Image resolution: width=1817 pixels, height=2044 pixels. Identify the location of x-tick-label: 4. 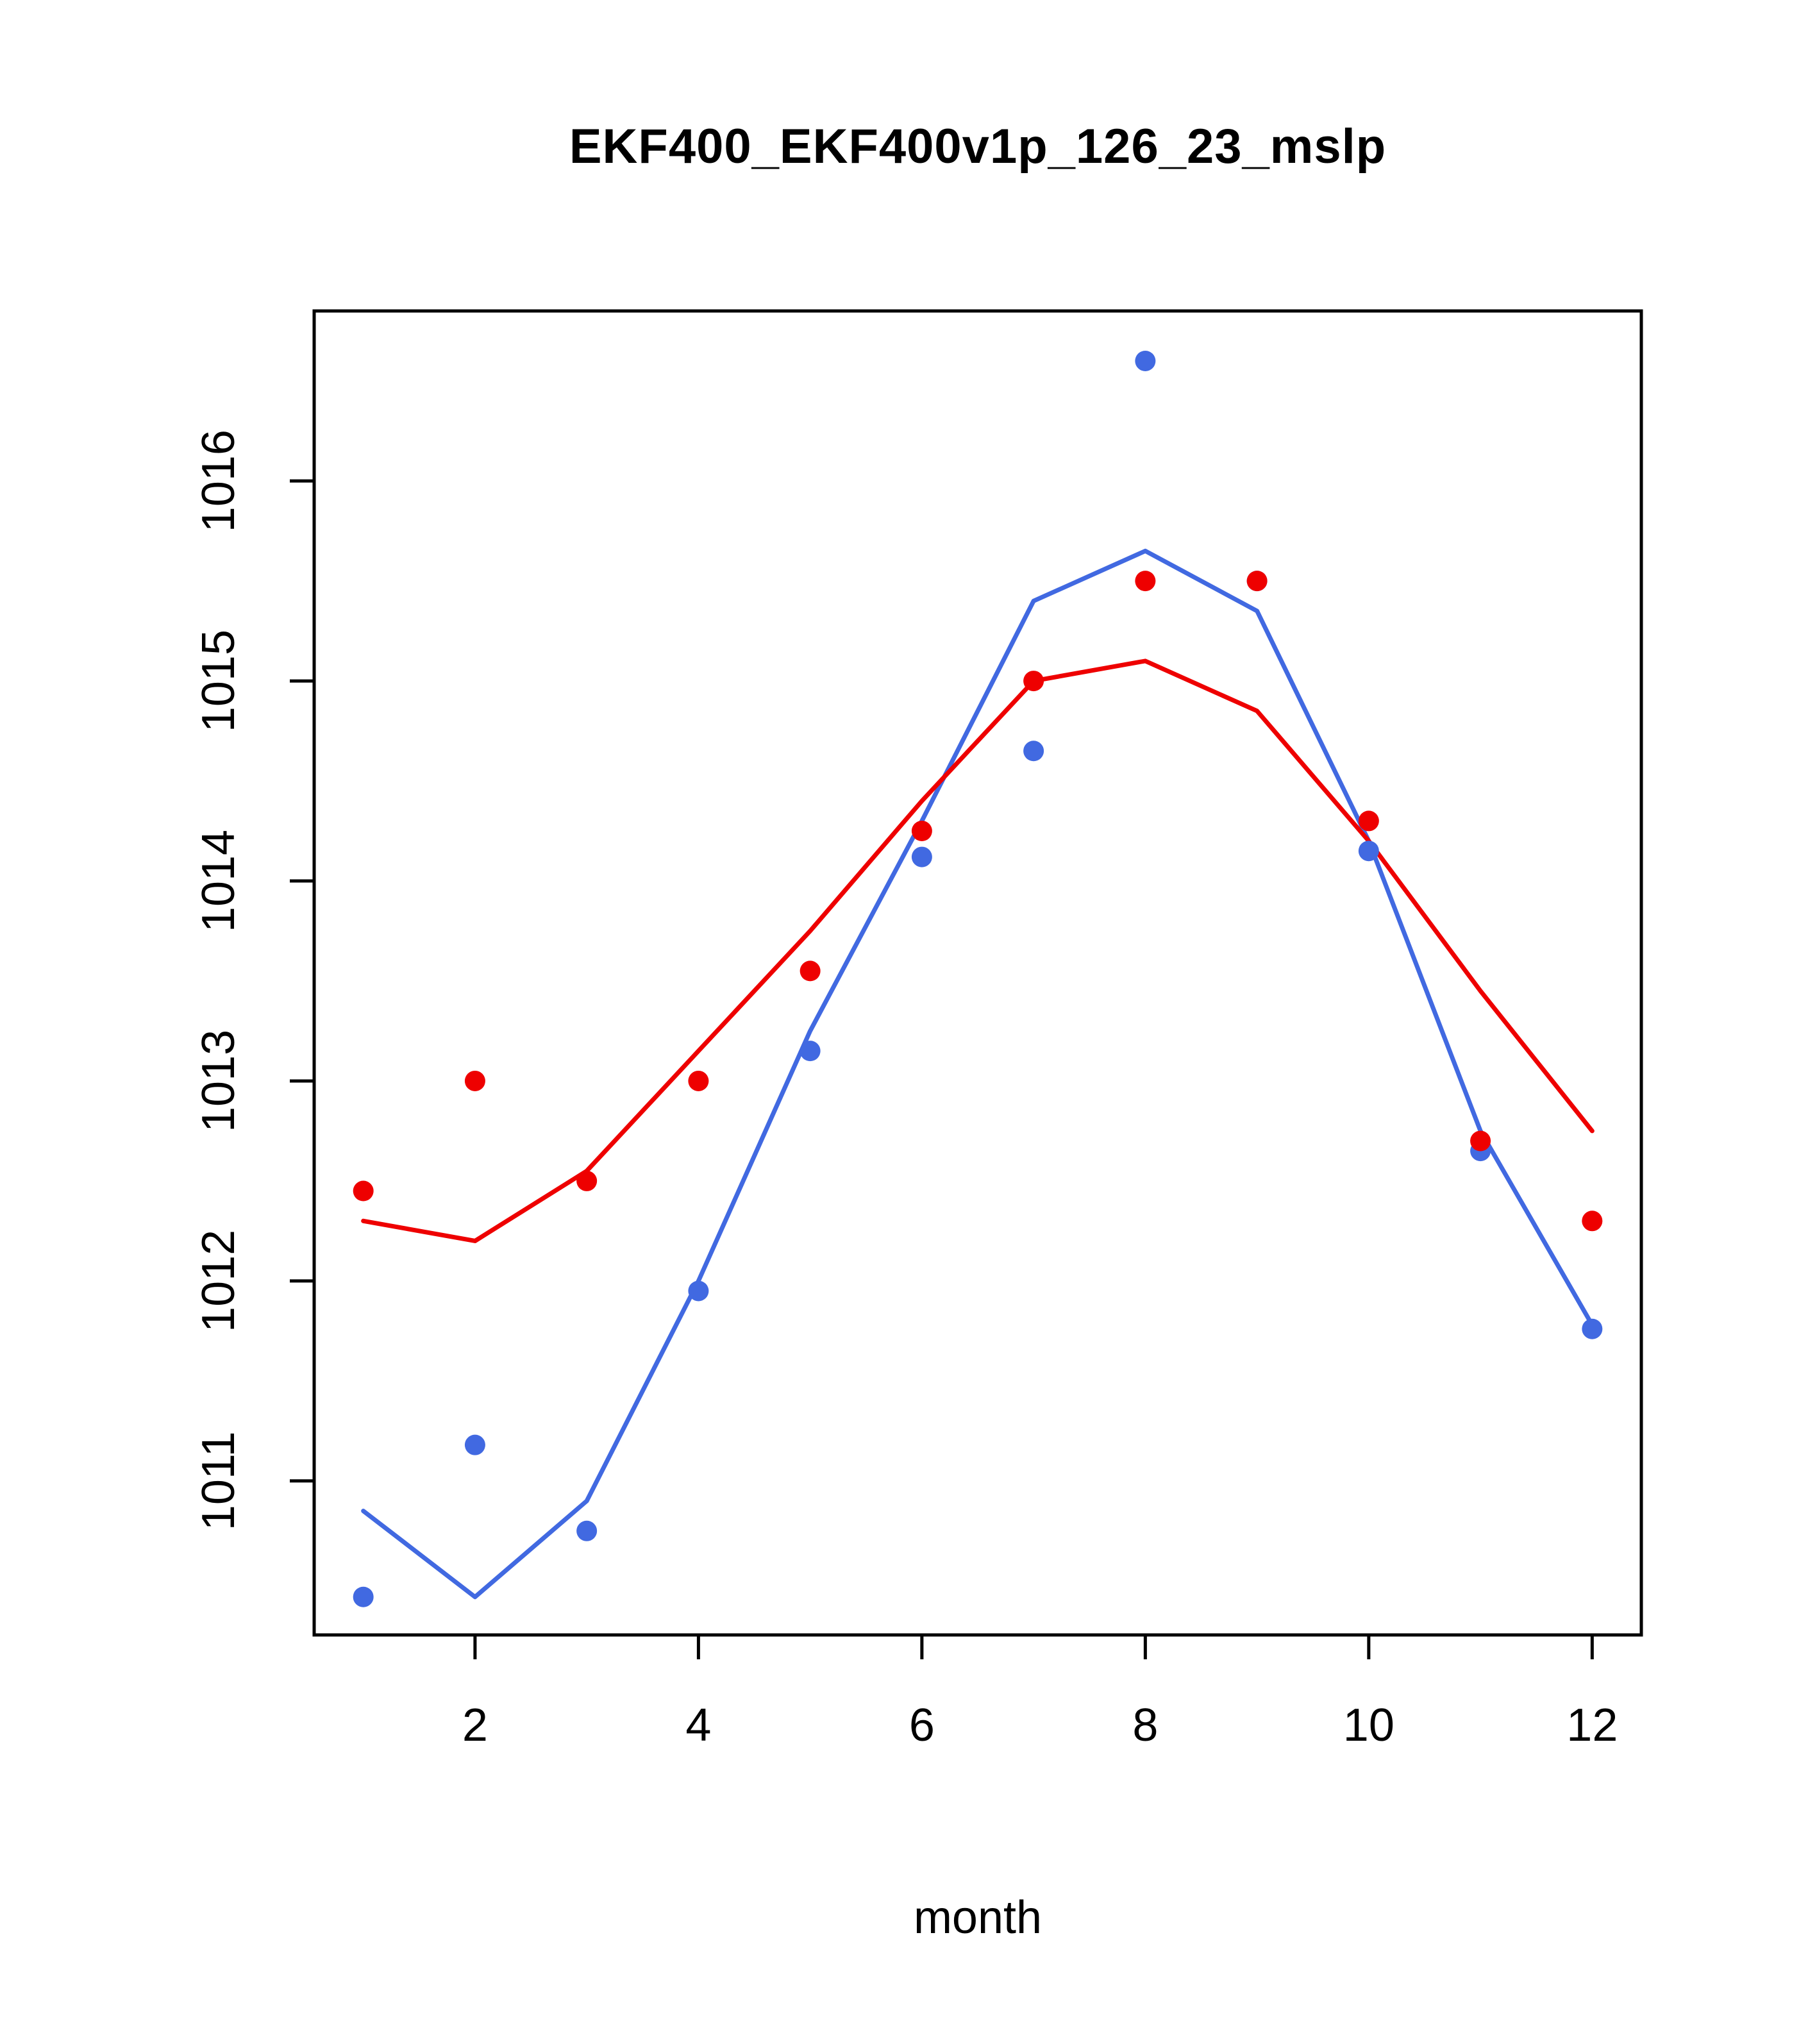
(698, 1725).